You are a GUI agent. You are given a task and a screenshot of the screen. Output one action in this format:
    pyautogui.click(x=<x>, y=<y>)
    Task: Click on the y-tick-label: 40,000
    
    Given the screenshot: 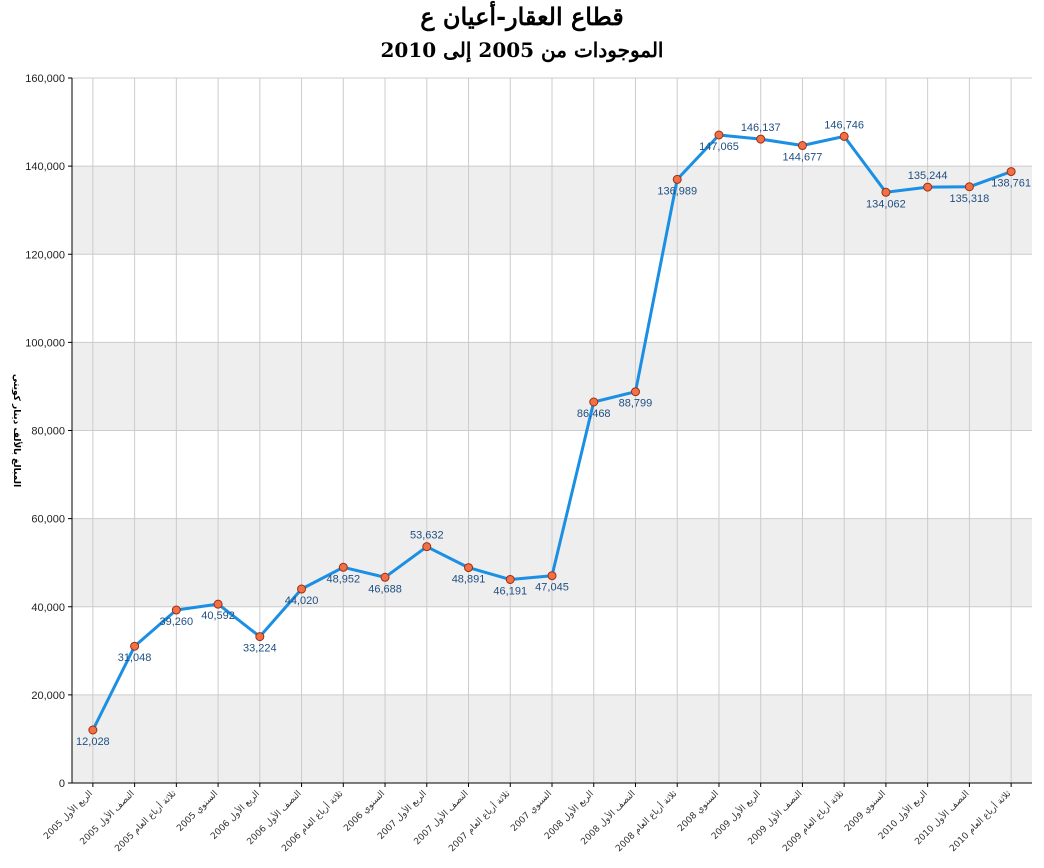 What is the action you would take?
    pyautogui.click(x=48, y=608)
    